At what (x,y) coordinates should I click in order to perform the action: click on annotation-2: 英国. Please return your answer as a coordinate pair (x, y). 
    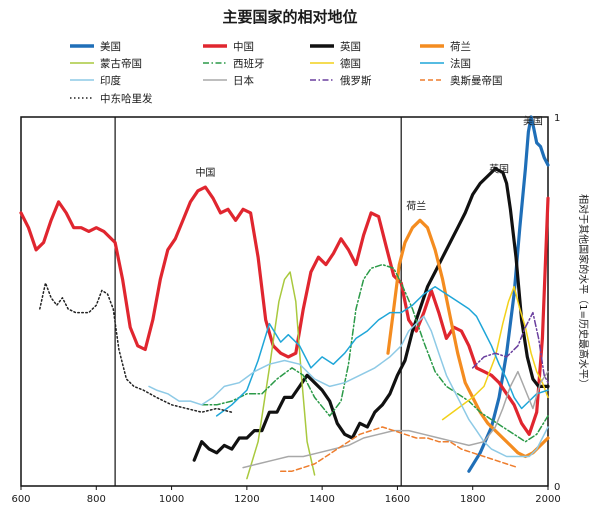
    Looking at the image, I should click on (499, 168).